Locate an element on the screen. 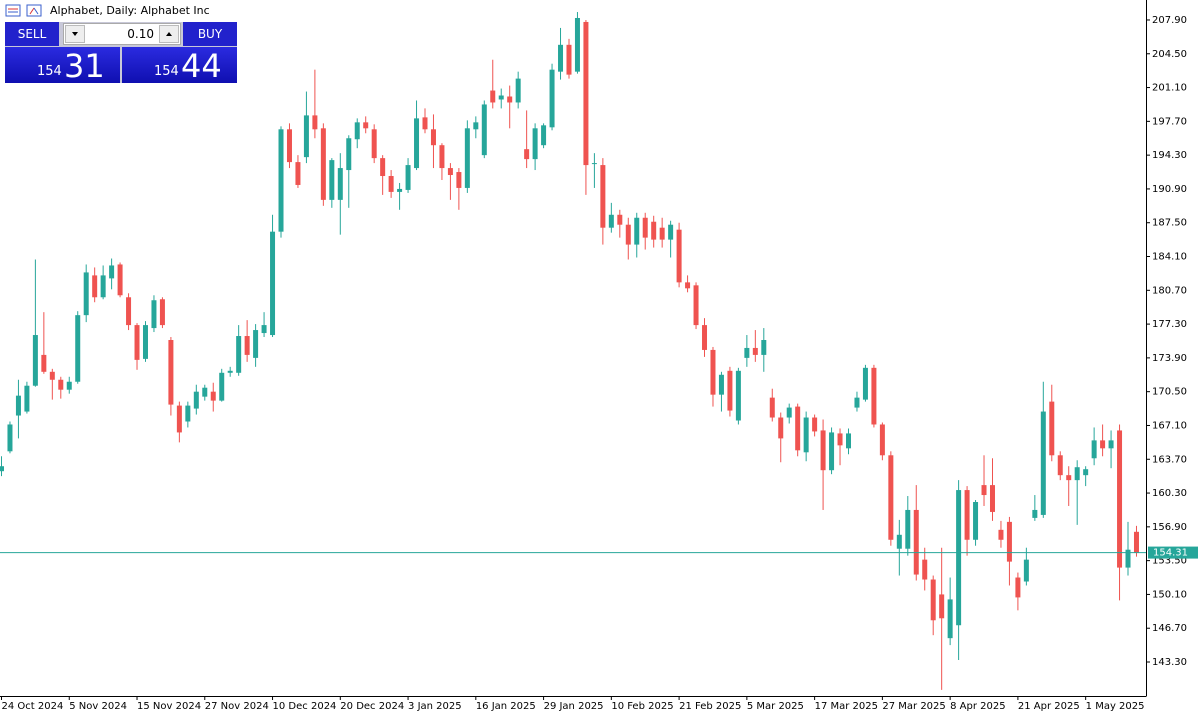 This screenshot has width=1200, height=720. lot-increase is located at coordinates (169, 34).